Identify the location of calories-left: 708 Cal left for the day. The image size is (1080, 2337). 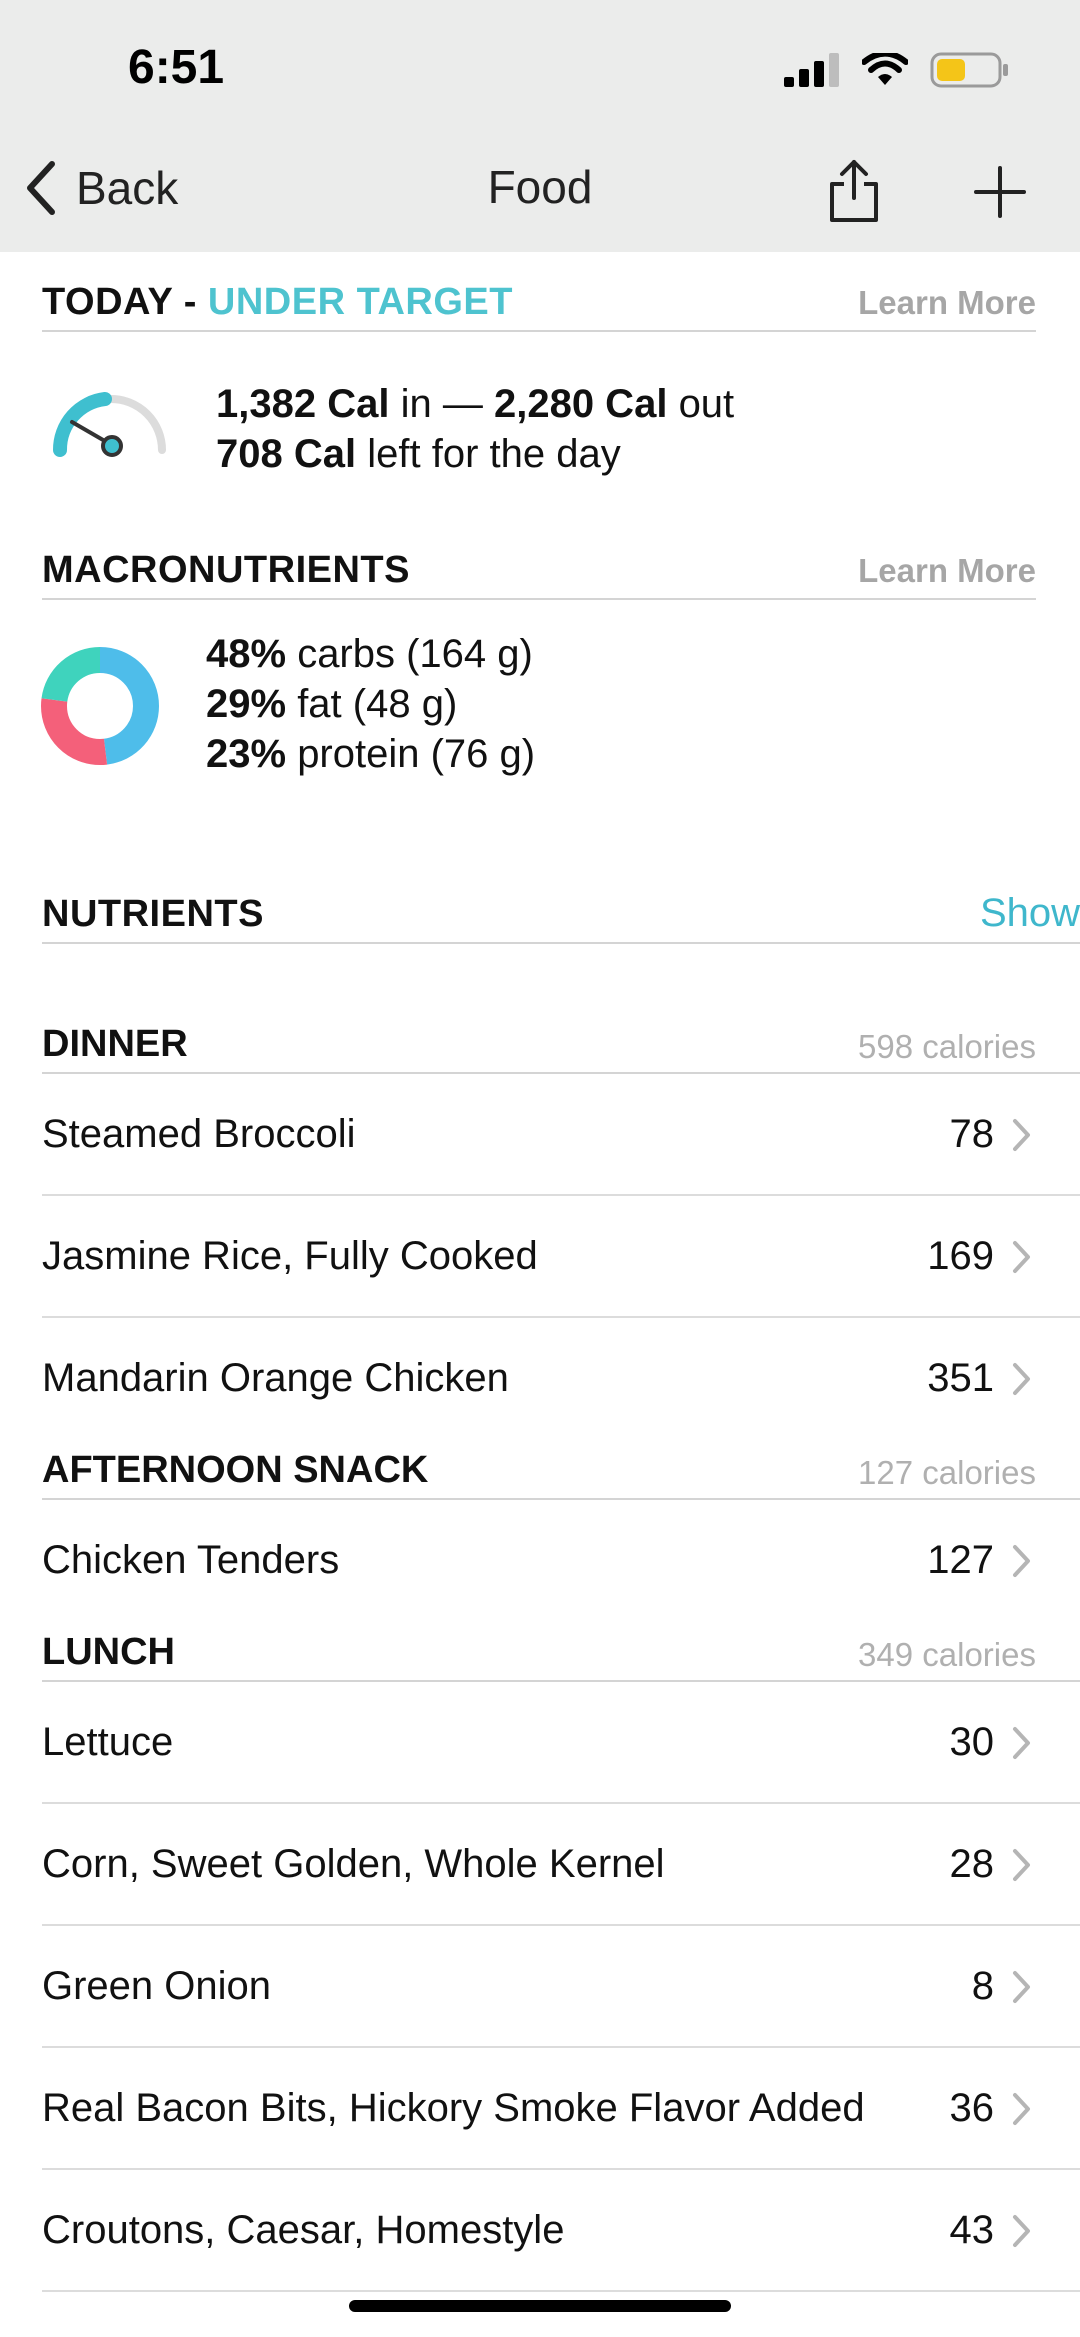
(418, 454).